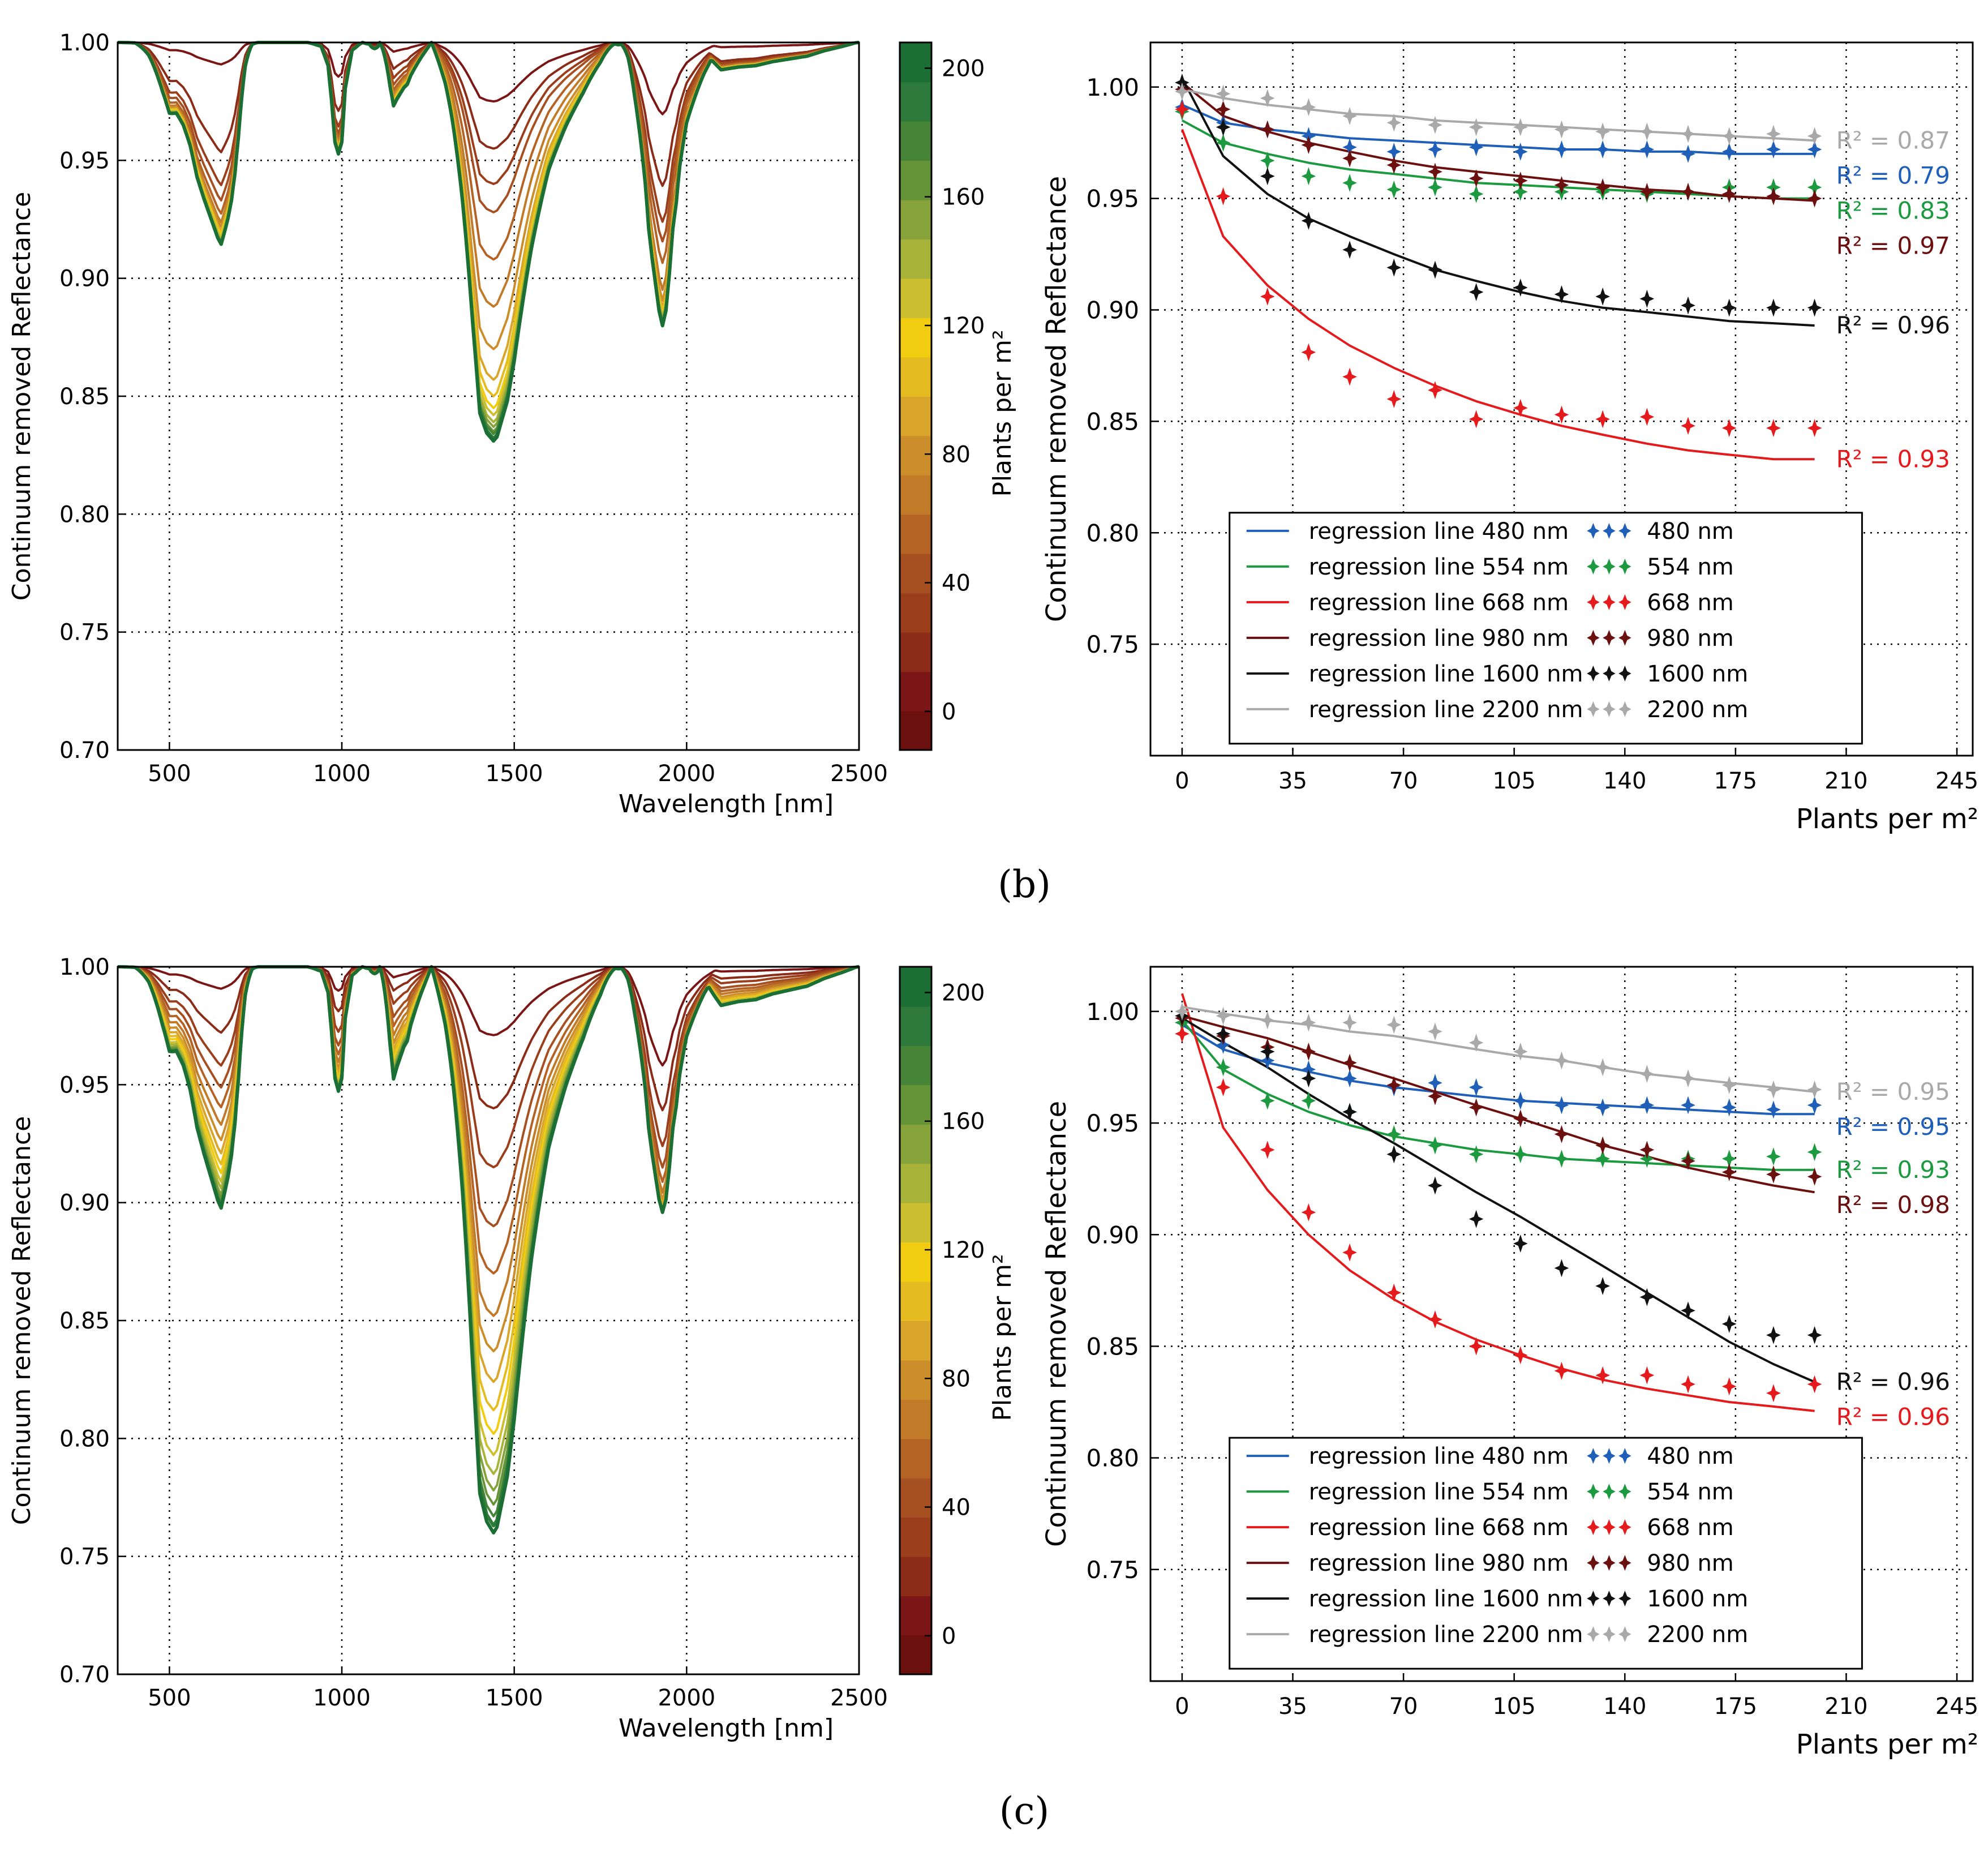  I want to click on b-regression-regression-668nm, so click(1498, 294).